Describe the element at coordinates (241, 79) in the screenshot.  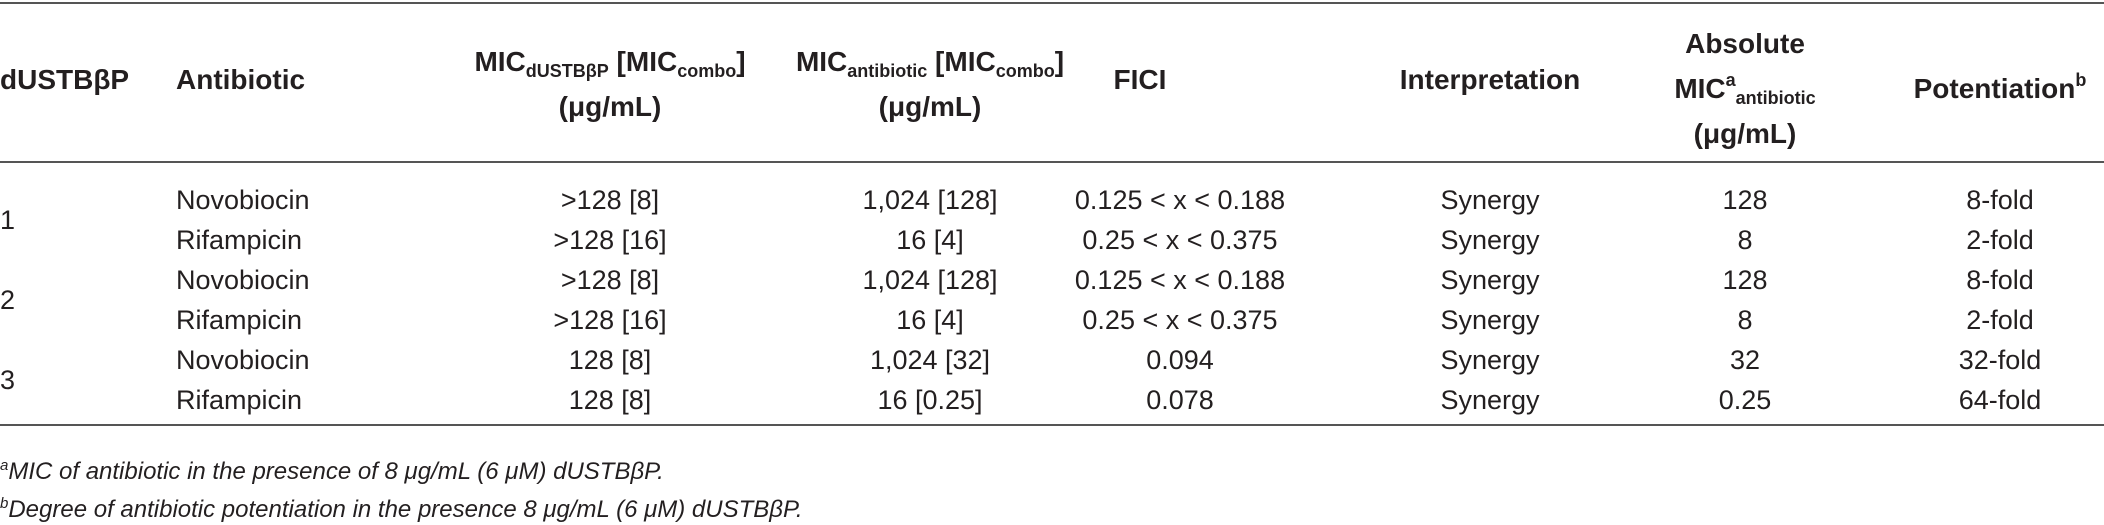
I see `header-antibiotic: Antibiotic` at that location.